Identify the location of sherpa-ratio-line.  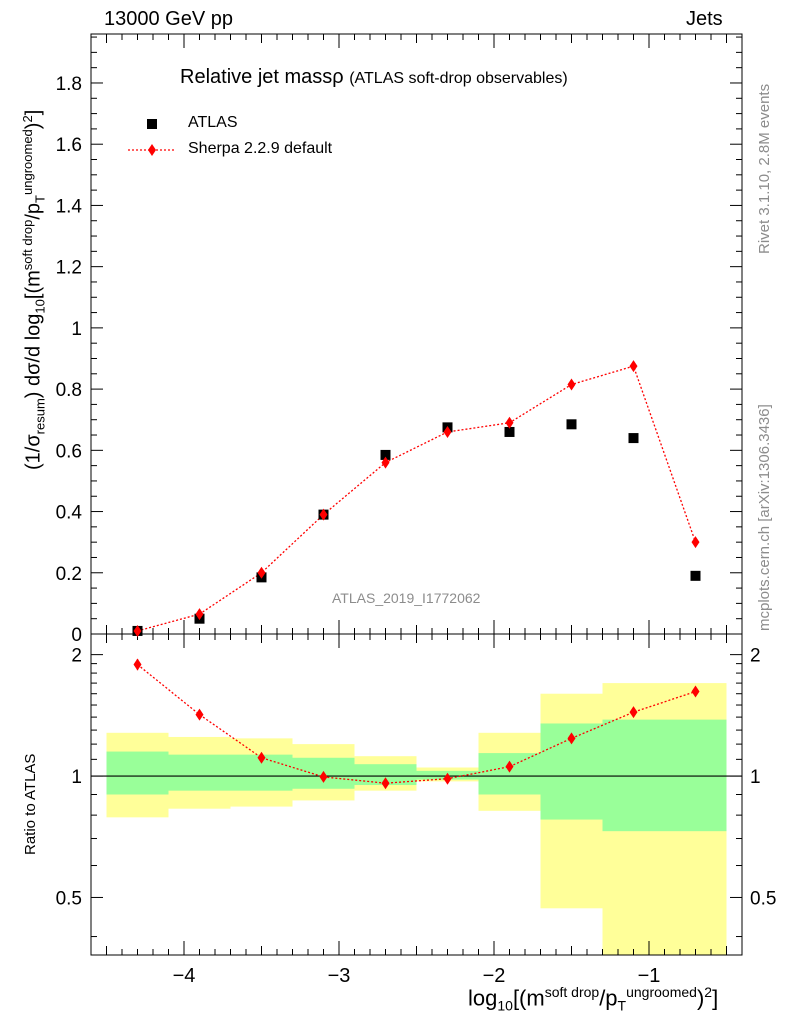
(416, 724).